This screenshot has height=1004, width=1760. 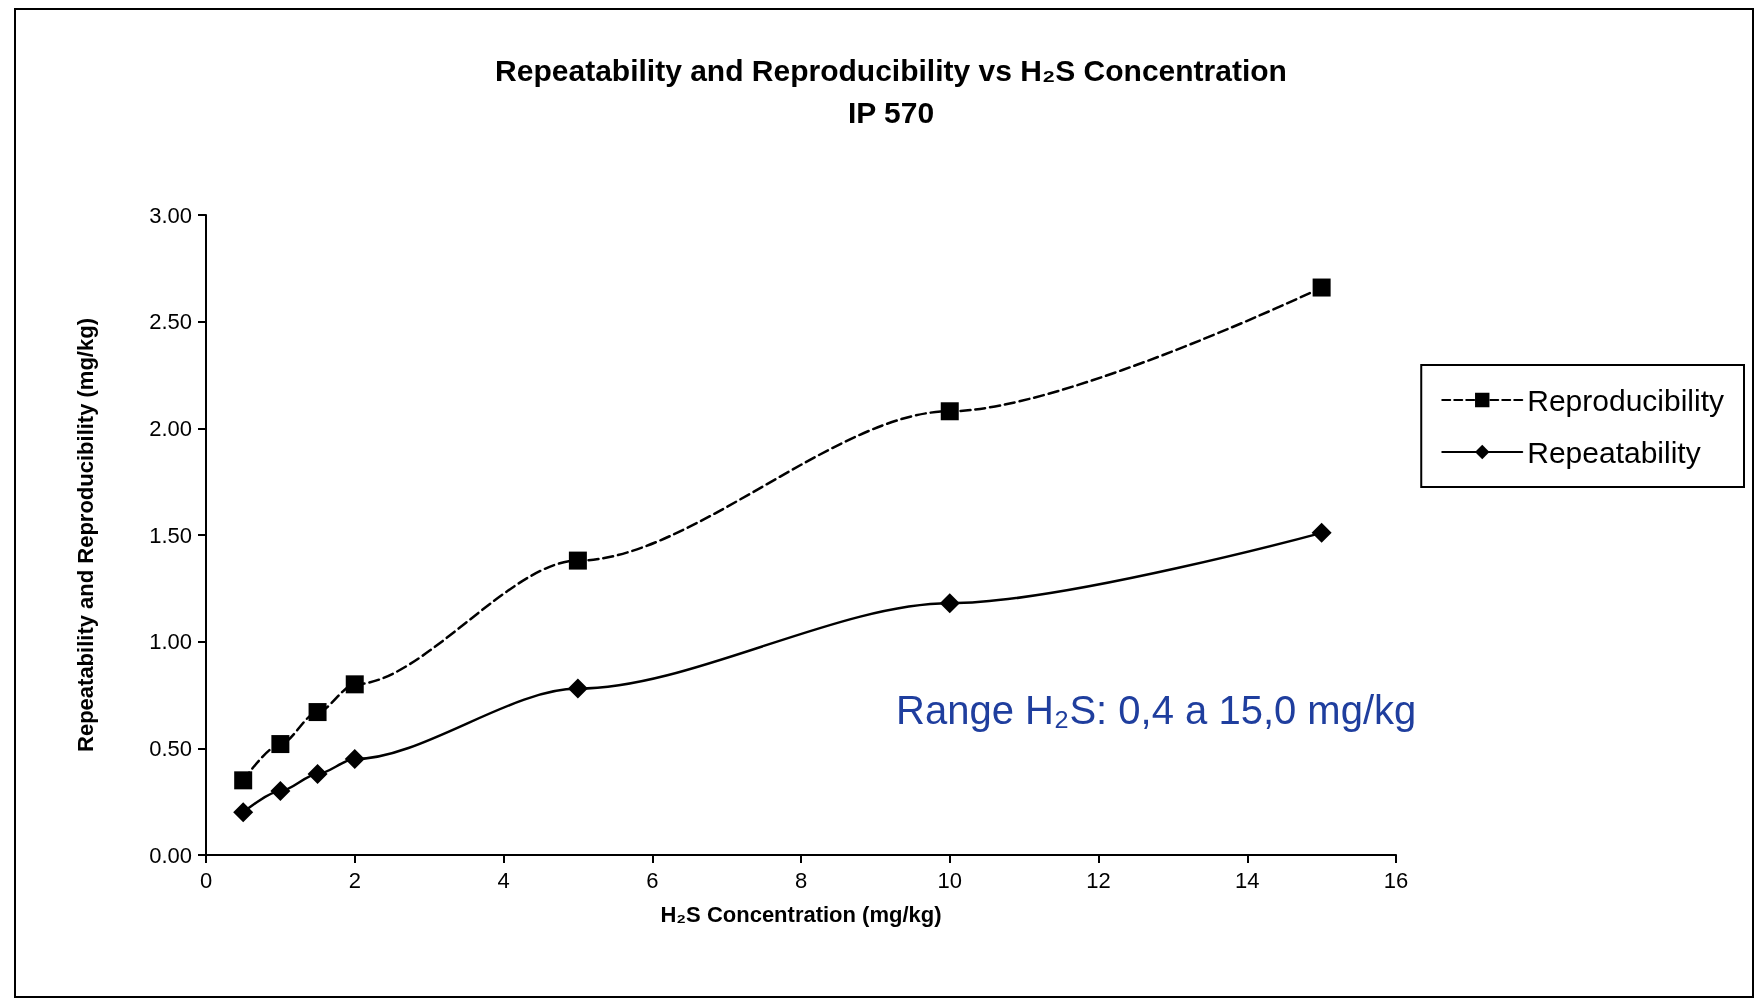 What do you see at coordinates (801, 914) in the screenshot?
I see `x-axis-title: H₂S Concentration (mg/kg)` at bounding box center [801, 914].